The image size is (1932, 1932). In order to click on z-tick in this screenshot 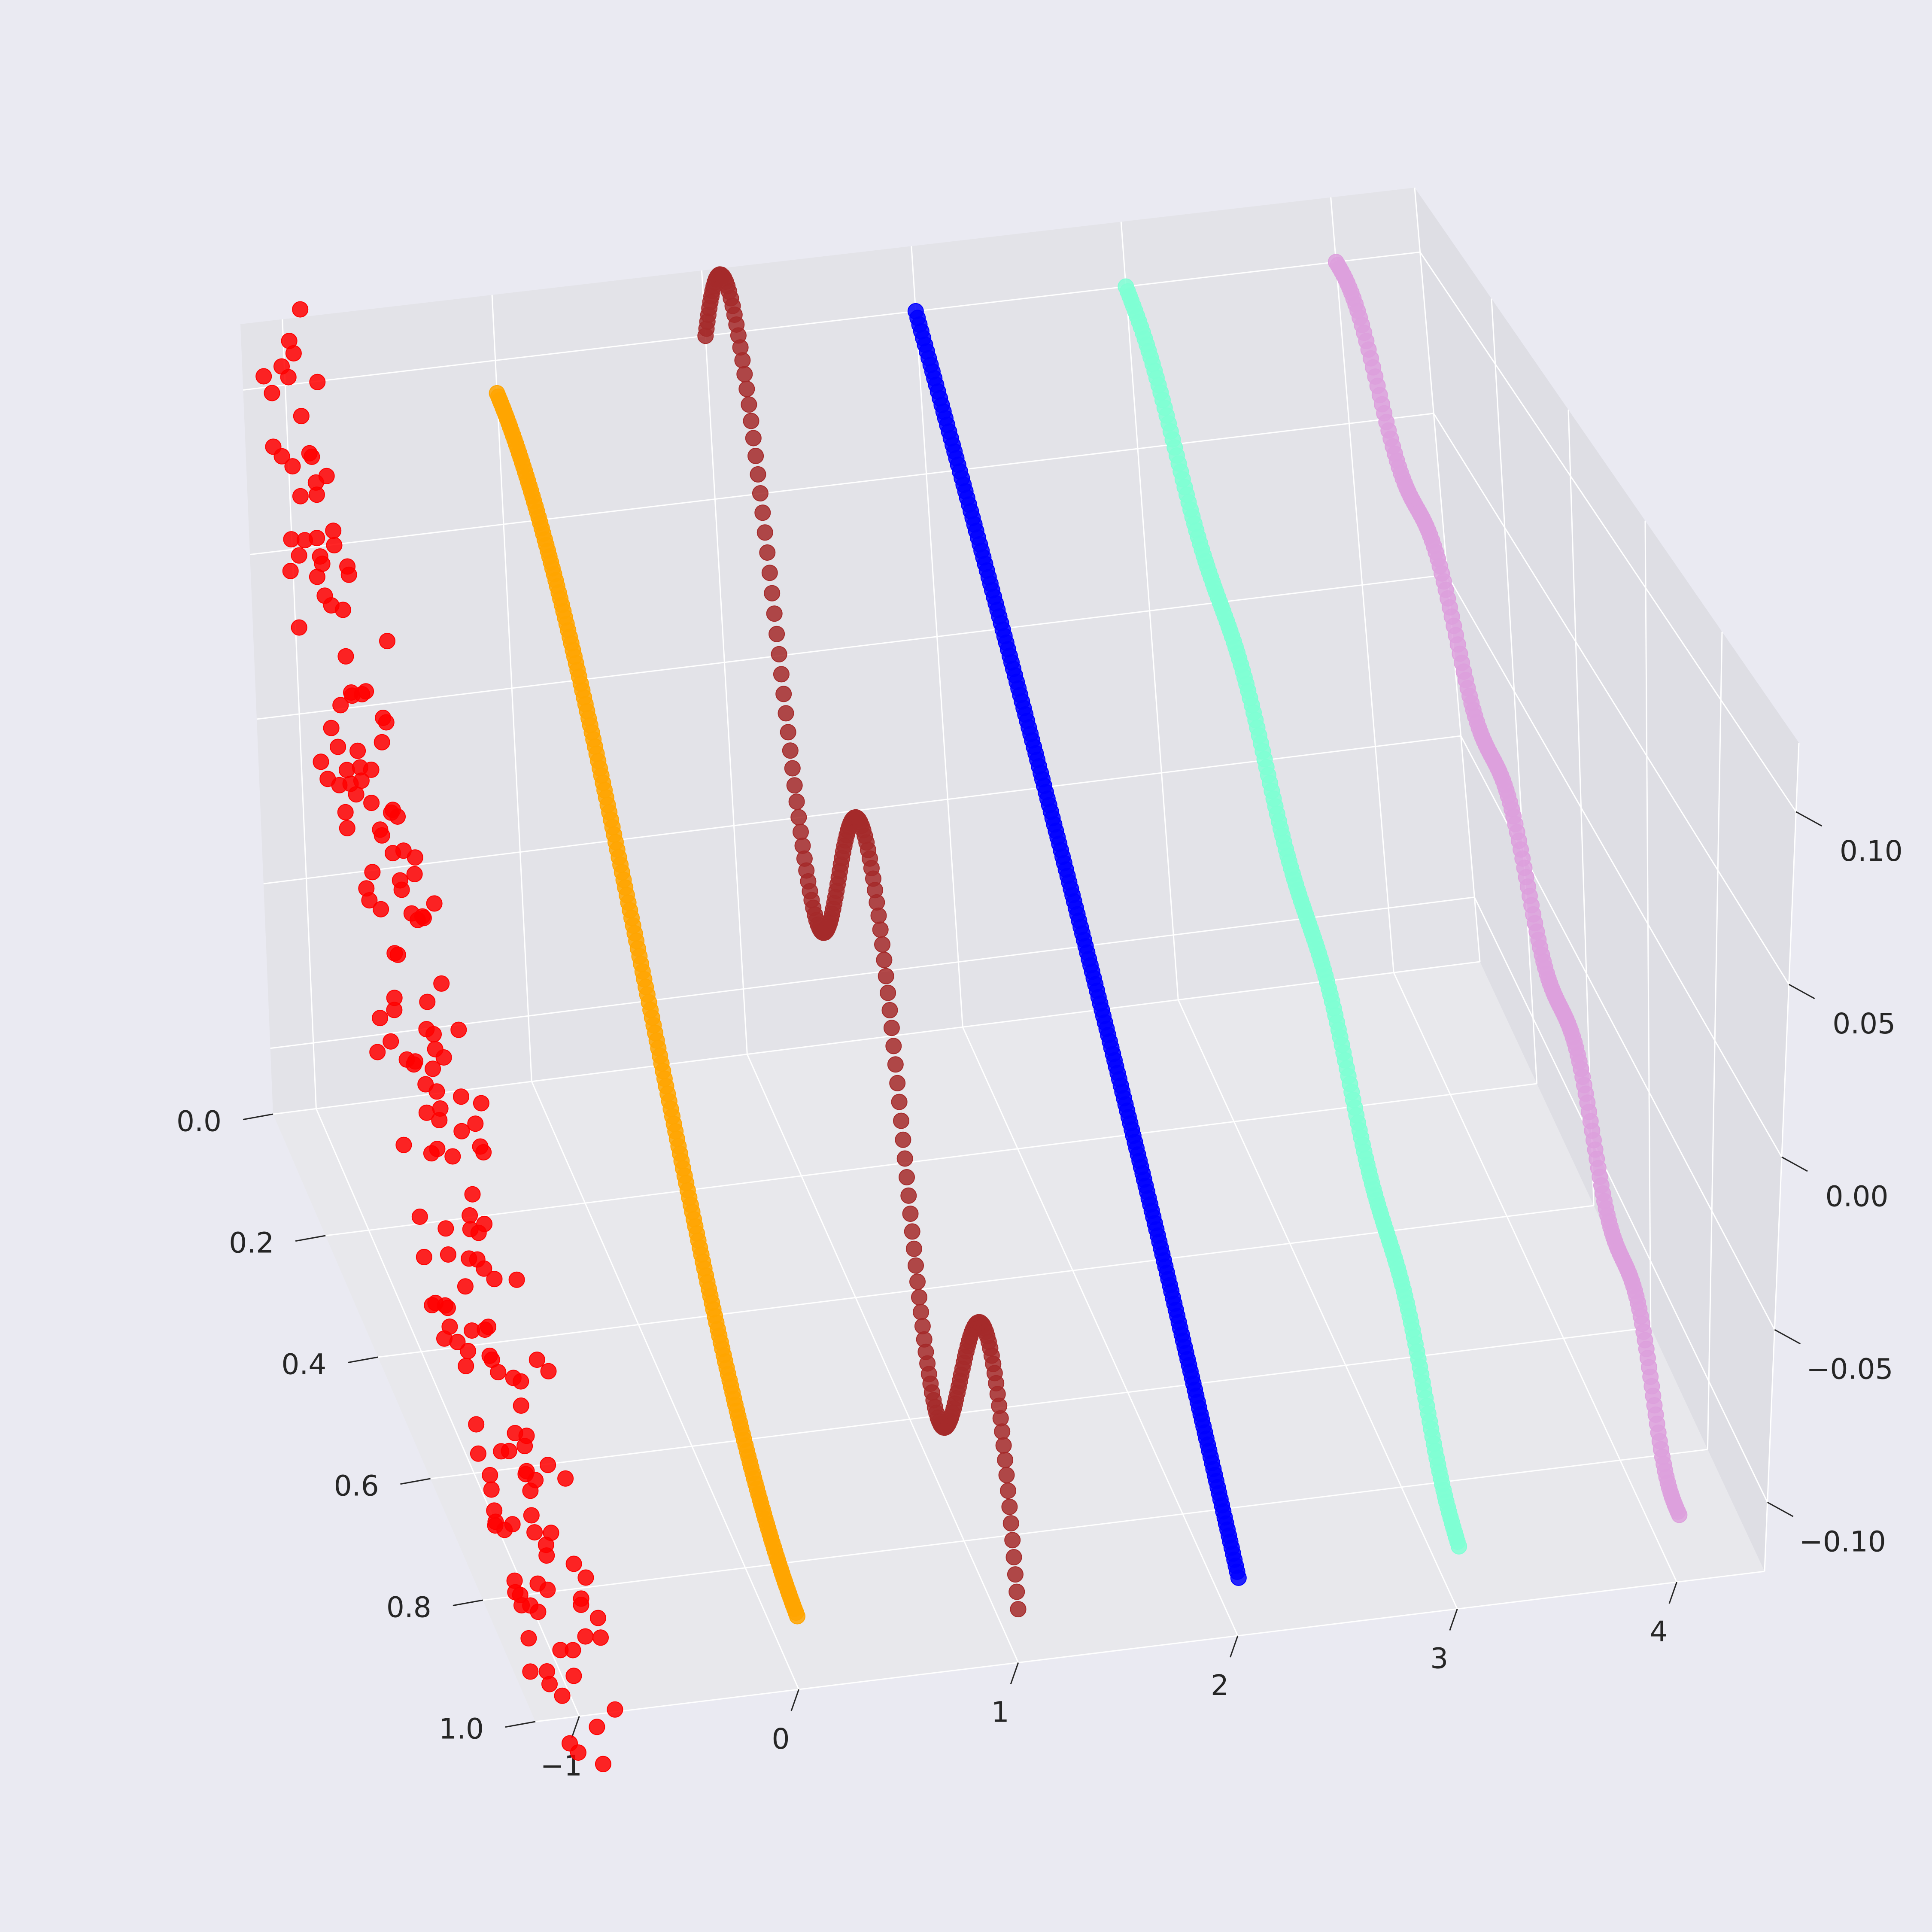, I will do `click(1809, 819)`.